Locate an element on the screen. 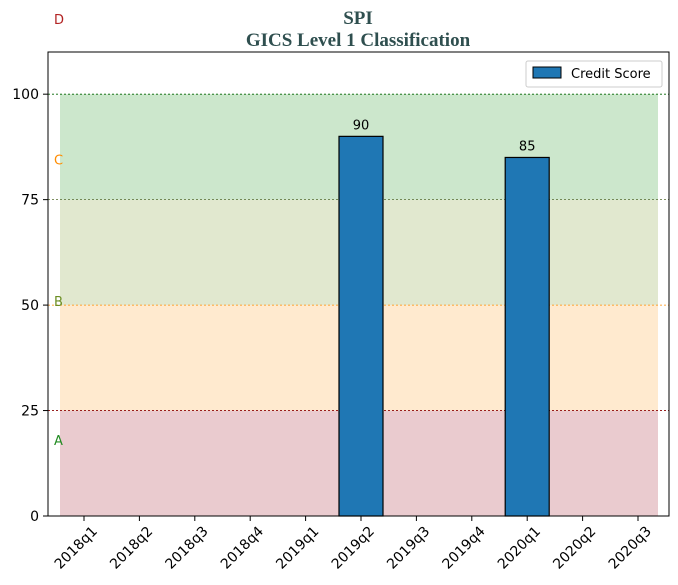  y-tick-label: 50 is located at coordinates (30, 306).